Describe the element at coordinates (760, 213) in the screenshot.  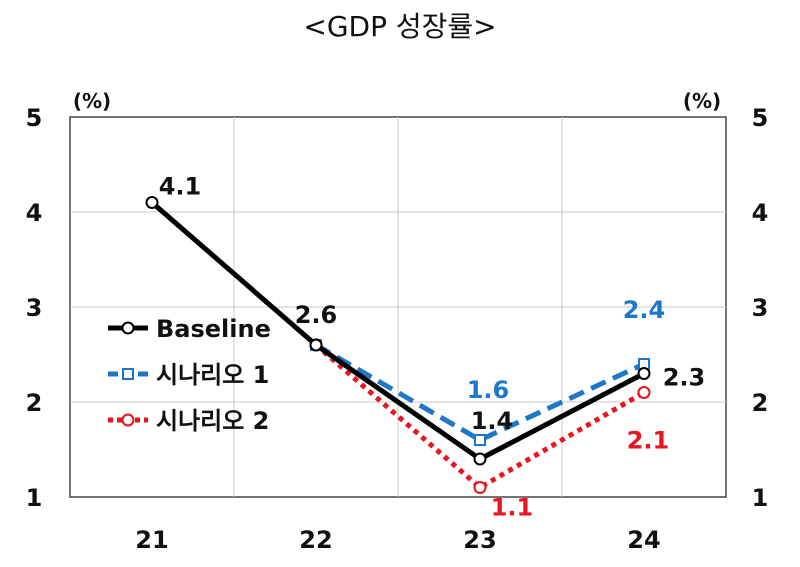
I see `y-tick-label-right: 4` at that location.